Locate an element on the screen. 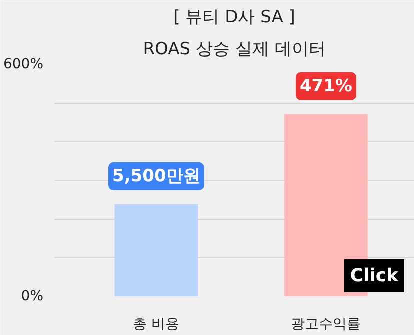  data-label: 471% is located at coordinates (326, 86).